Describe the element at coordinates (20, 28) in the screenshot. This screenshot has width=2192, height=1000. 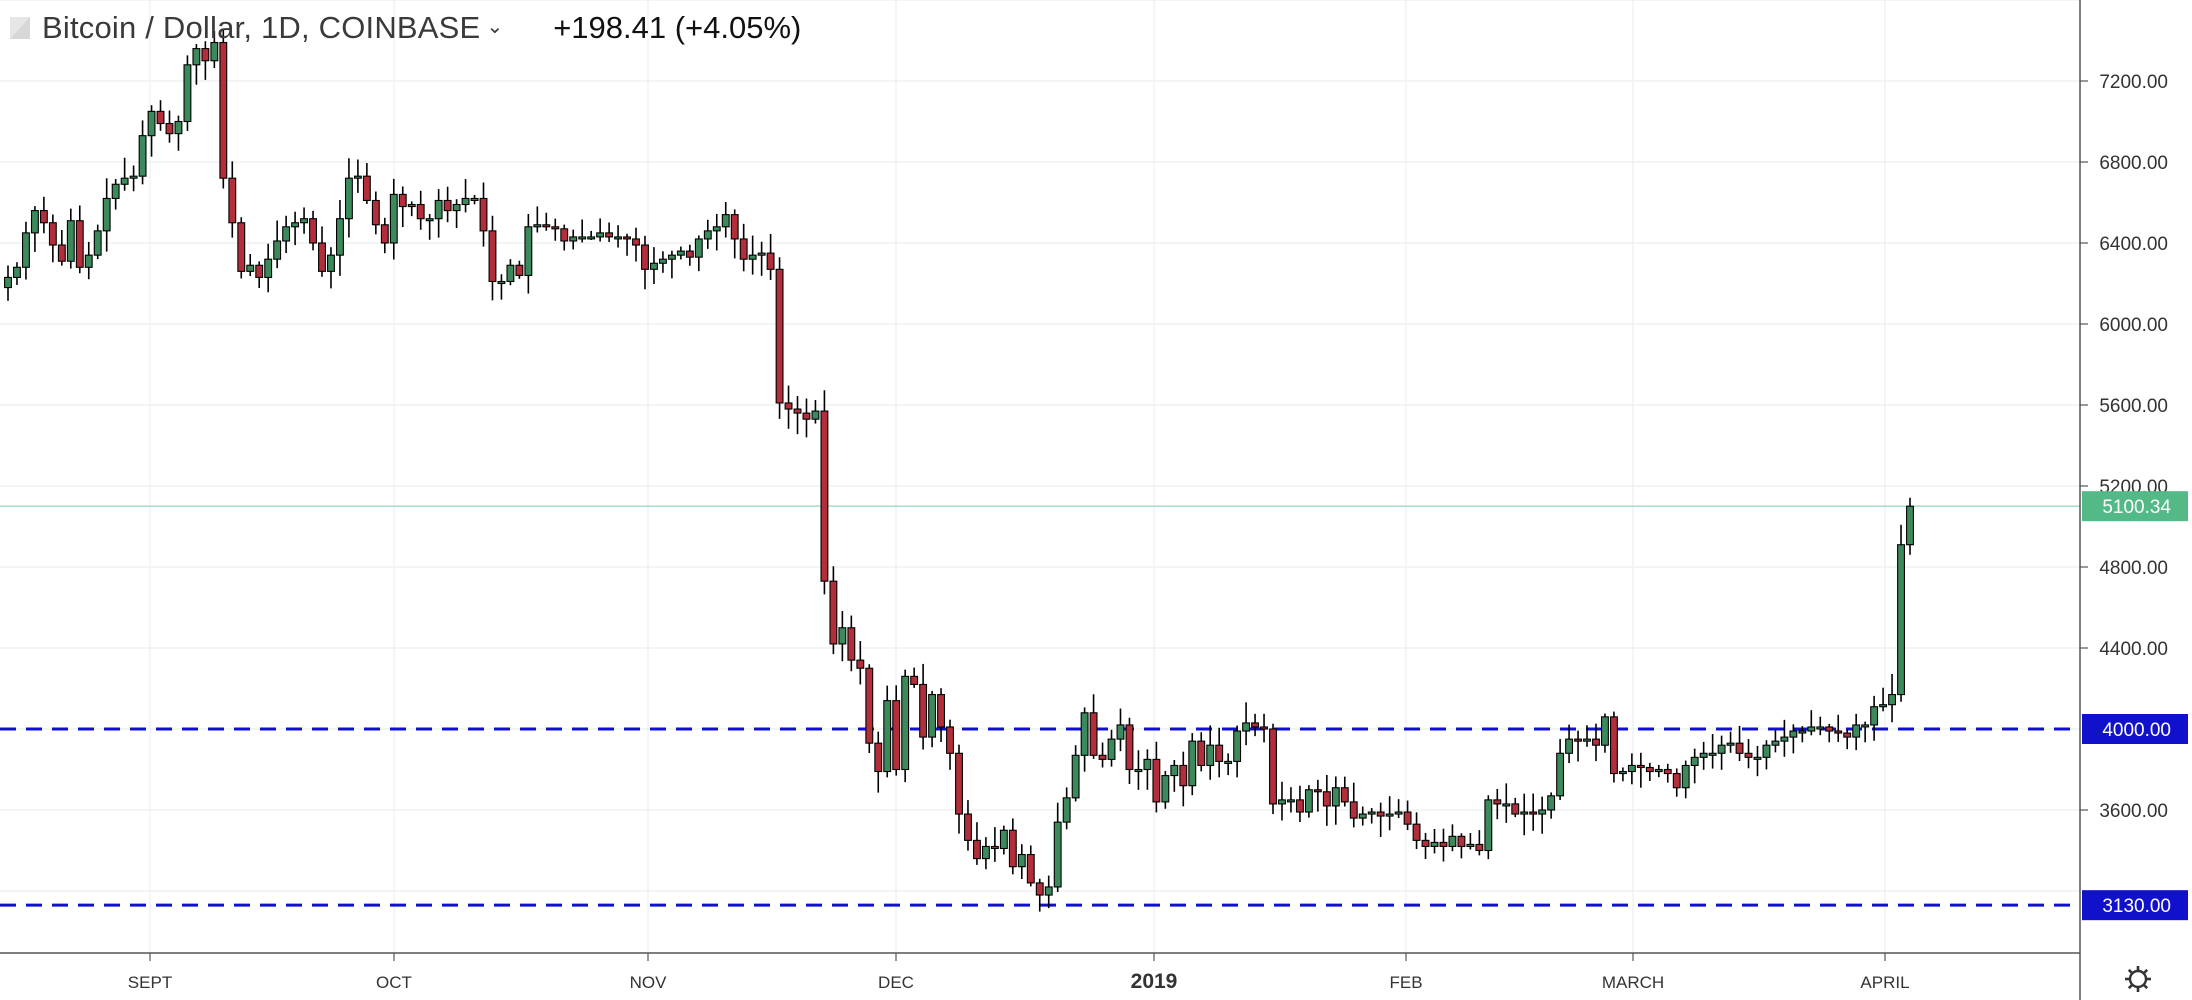
I see `flag-icon` at that location.